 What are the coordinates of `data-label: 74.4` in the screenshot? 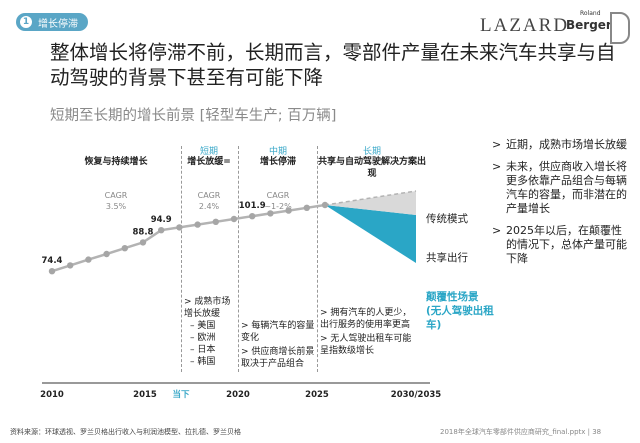 It's located at (52, 261).